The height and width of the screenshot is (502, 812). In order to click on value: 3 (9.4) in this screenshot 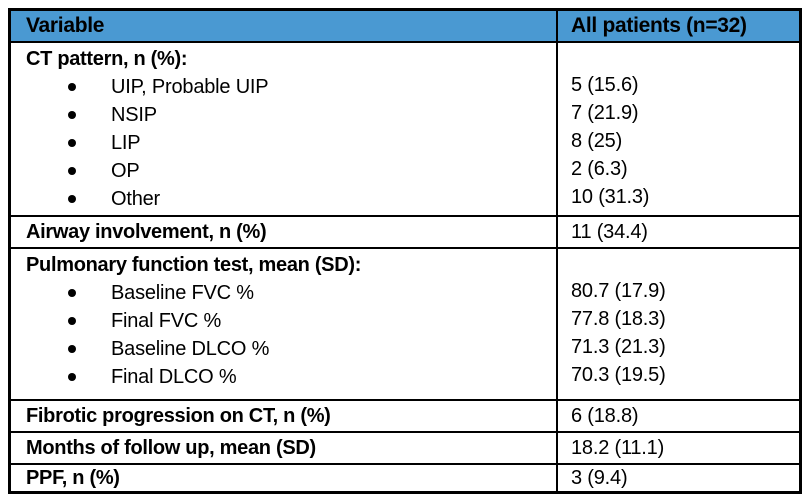, I will do `click(599, 477)`.